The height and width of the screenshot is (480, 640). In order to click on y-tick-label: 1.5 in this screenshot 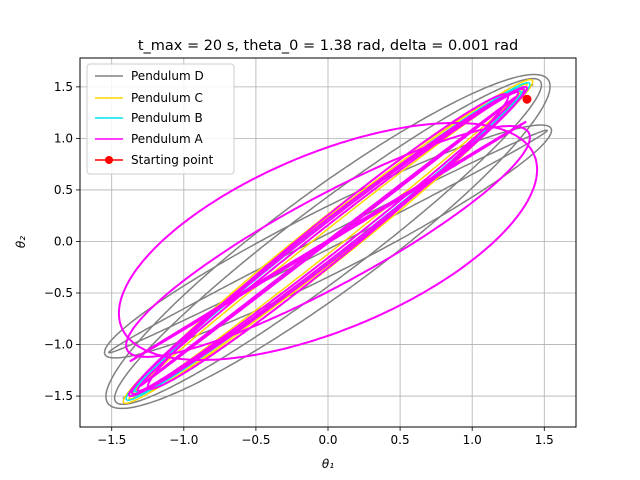, I will do `click(63, 87)`.